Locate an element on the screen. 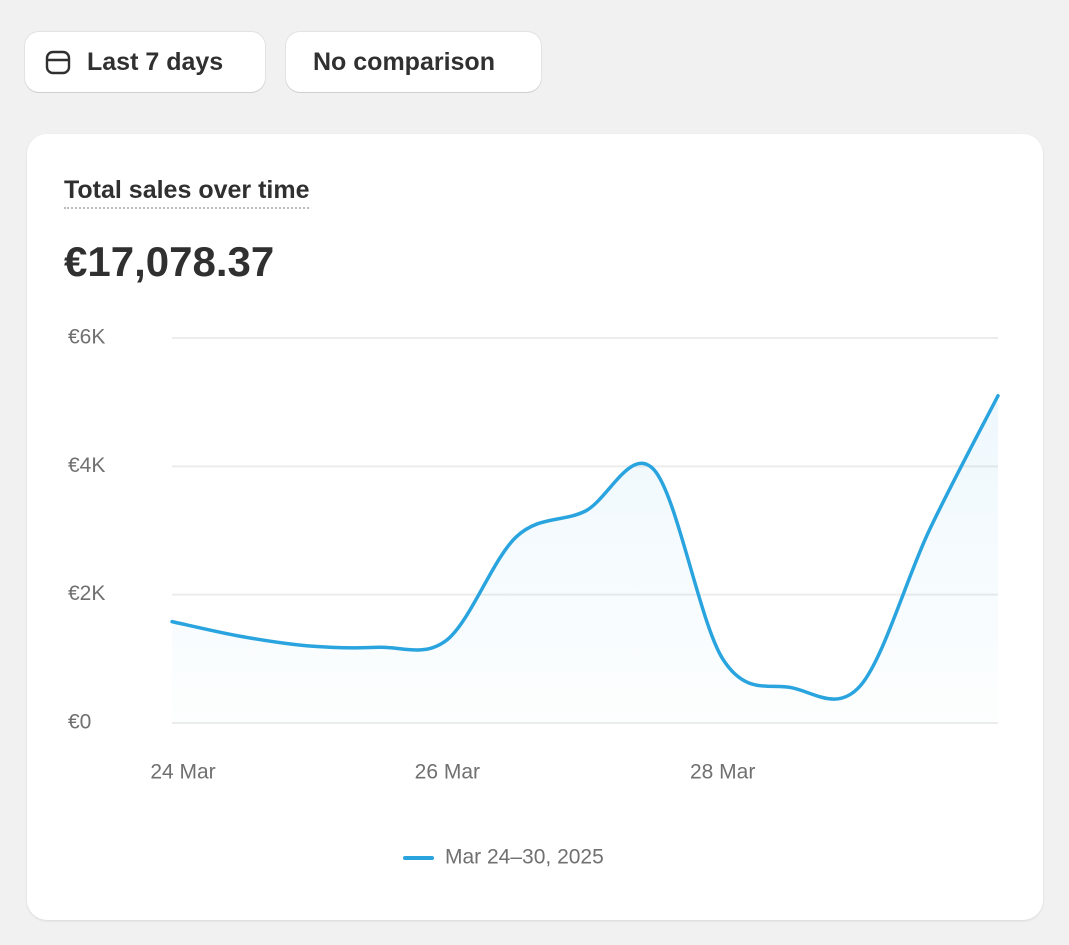 The height and width of the screenshot is (945, 1069). comparison-label: No comparison is located at coordinates (404, 61).